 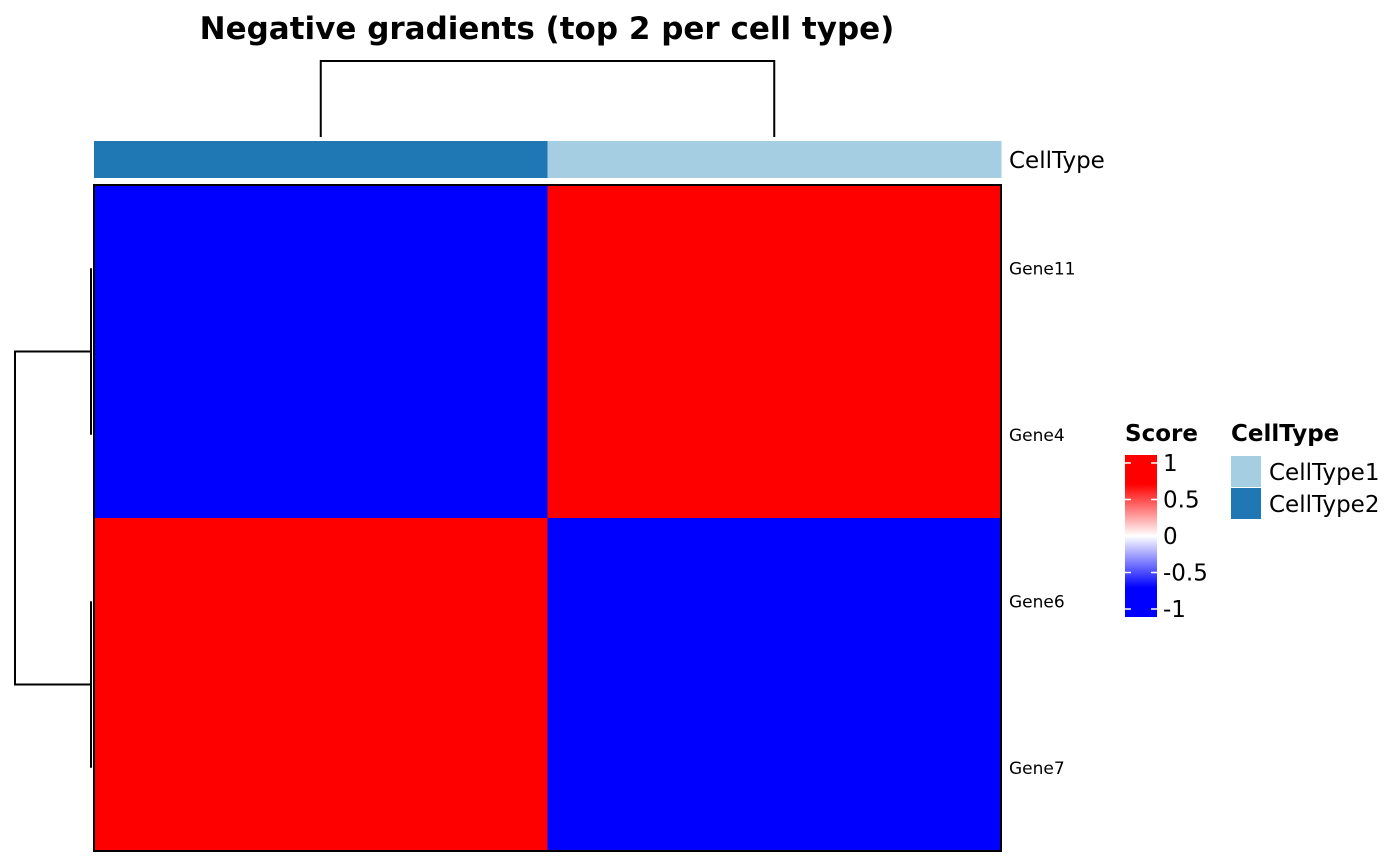 I want to click on heatmap-cell-Gene11-CellType2, so click(x=321, y=268).